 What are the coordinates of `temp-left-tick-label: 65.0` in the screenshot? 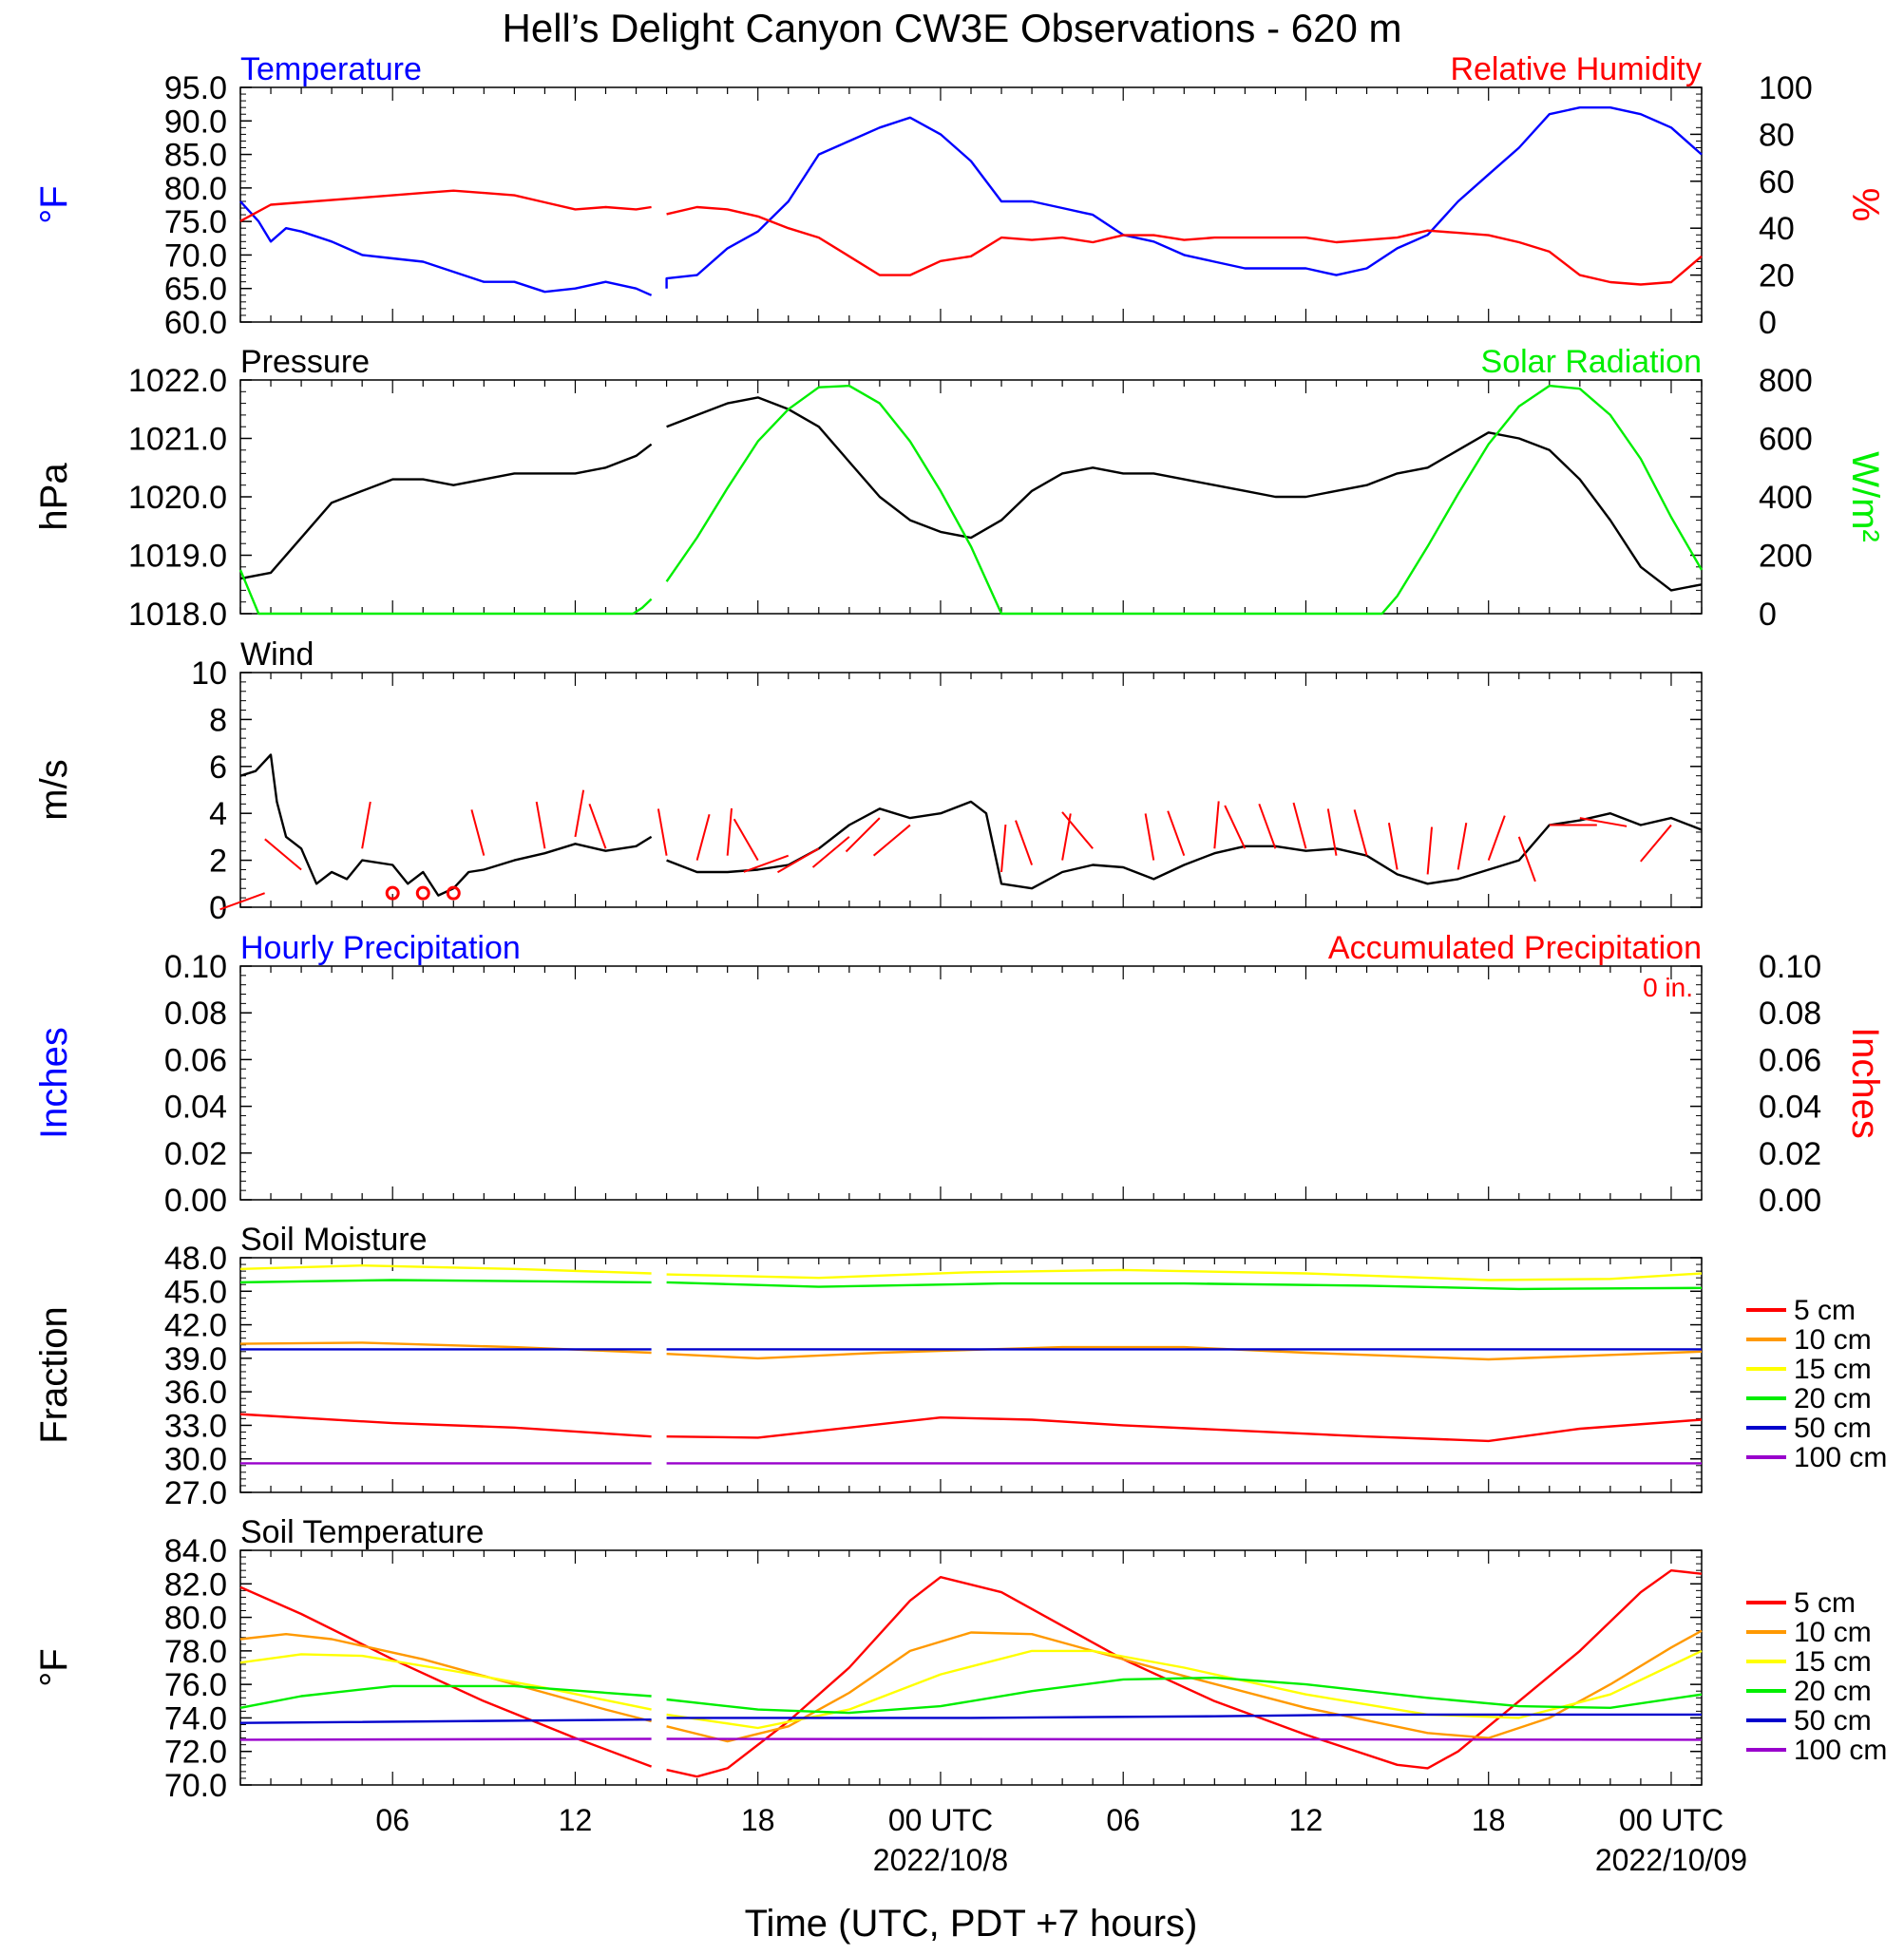 It's located at (195, 290).